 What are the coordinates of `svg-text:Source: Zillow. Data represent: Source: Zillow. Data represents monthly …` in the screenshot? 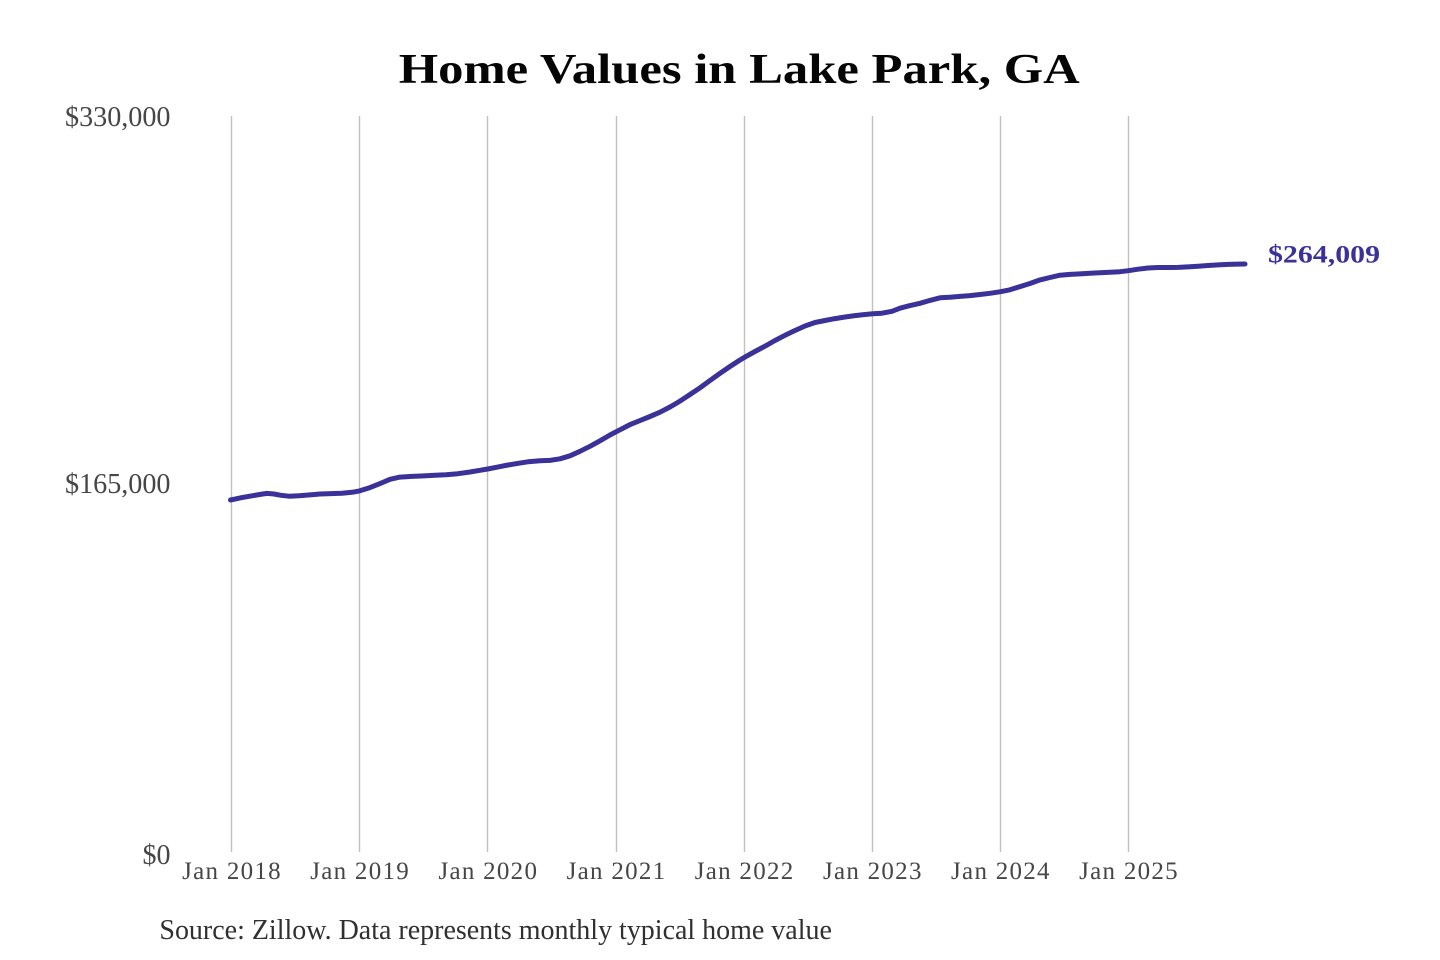 It's located at (495, 930).